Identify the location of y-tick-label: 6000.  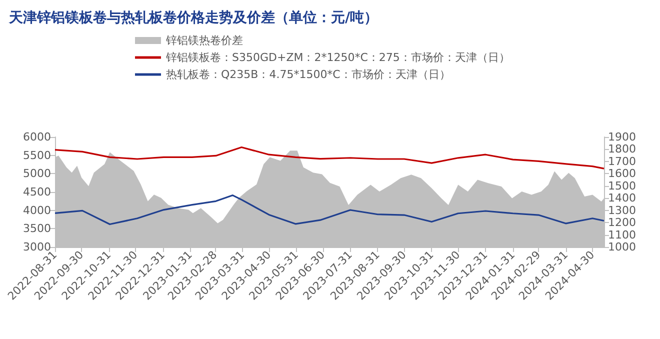
(37, 137).